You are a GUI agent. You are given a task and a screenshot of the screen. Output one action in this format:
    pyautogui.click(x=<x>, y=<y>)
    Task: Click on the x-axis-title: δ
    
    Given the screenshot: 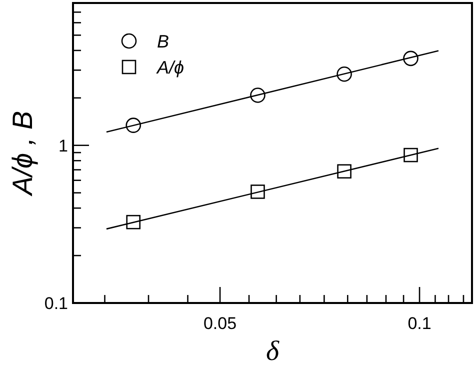 What is the action you would take?
    pyautogui.click(x=273, y=351)
    